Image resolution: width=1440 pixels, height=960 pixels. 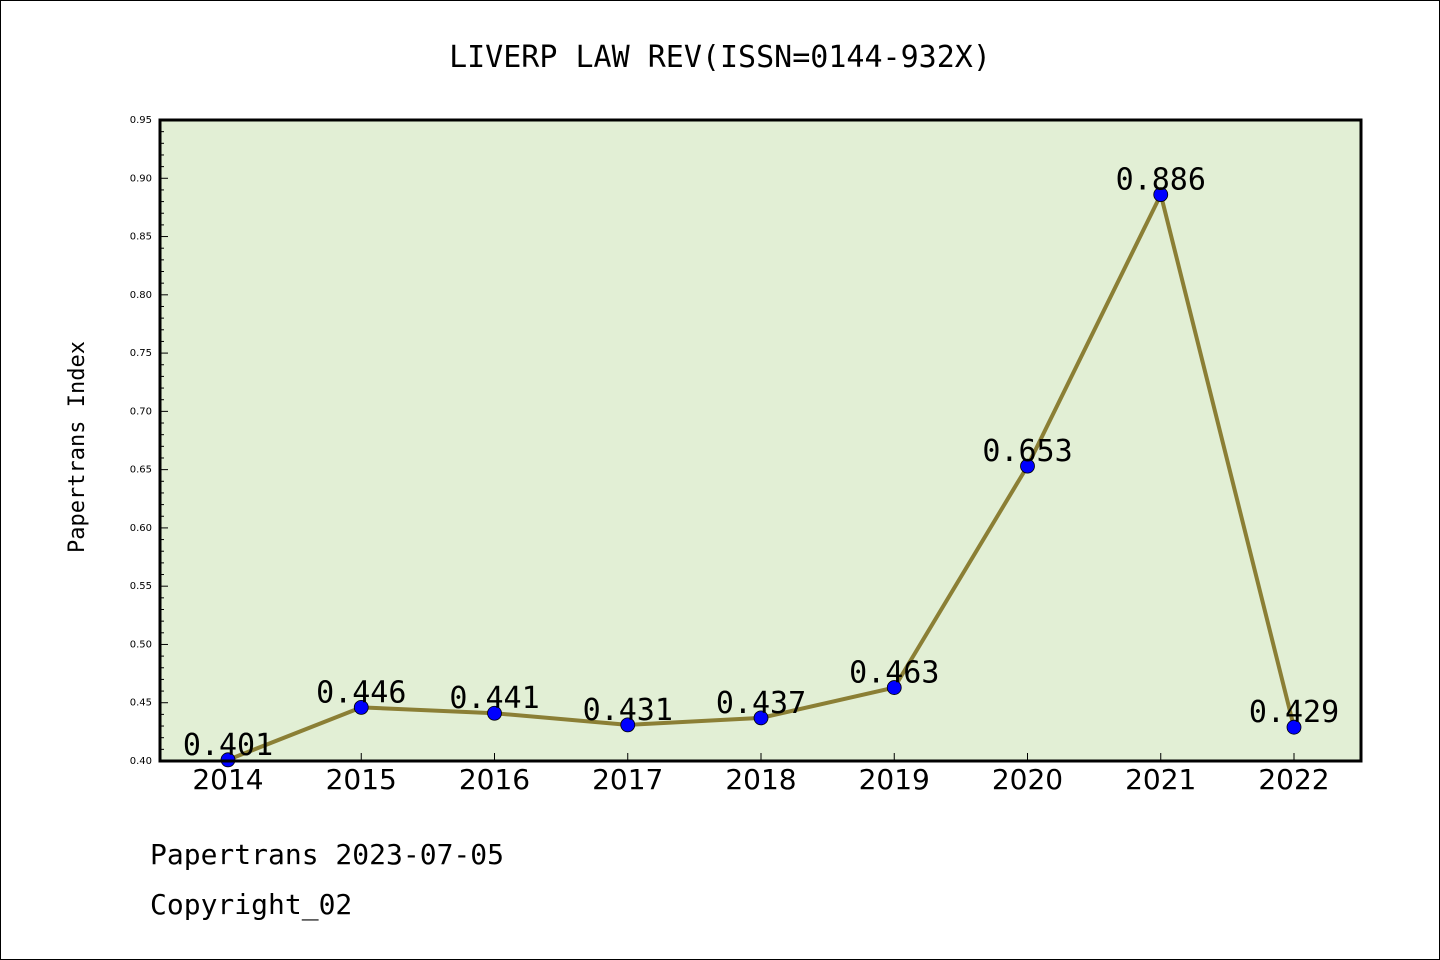 What do you see at coordinates (141, 703) in the screenshot?
I see `y-tick-label: 0.45` at bounding box center [141, 703].